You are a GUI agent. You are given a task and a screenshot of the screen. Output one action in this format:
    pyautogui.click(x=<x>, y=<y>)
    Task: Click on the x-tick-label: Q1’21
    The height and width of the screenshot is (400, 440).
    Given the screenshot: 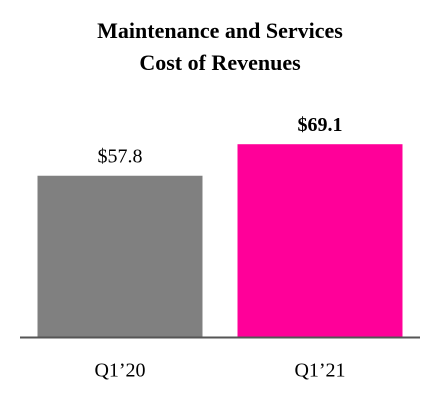 What is the action you would take?
    pyautogui.click(x=319, y=371)
    